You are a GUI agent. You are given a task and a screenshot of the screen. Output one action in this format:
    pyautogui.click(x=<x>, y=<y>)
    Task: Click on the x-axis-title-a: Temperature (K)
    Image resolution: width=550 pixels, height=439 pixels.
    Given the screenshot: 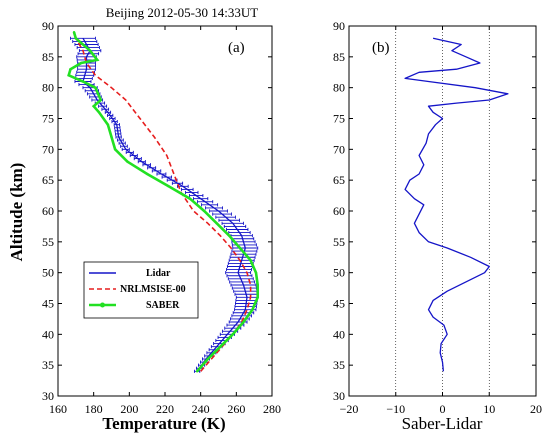 What is the action you would take?
    pyautogui.click(x=163, y=423)
    